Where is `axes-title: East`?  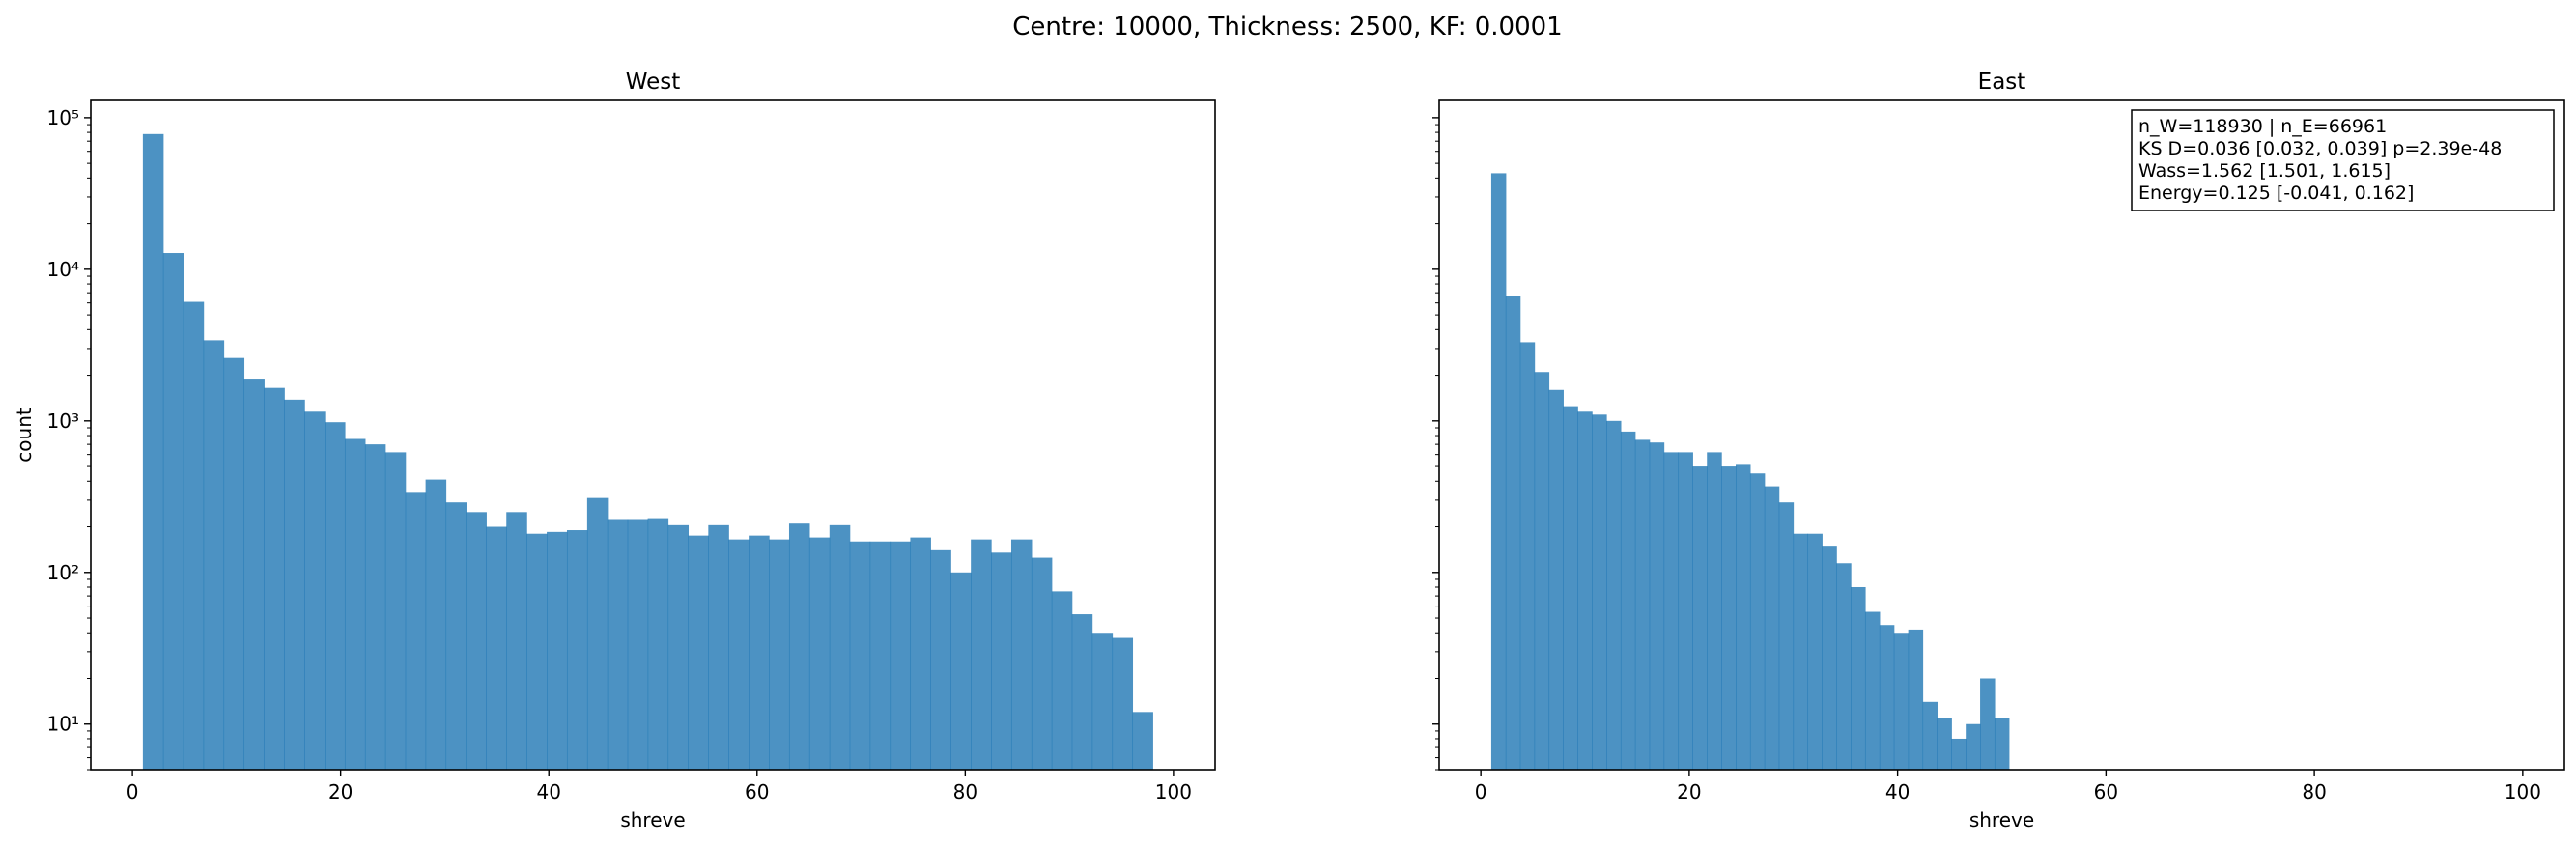
axes-title: East is located at coordinates (2002, 82).